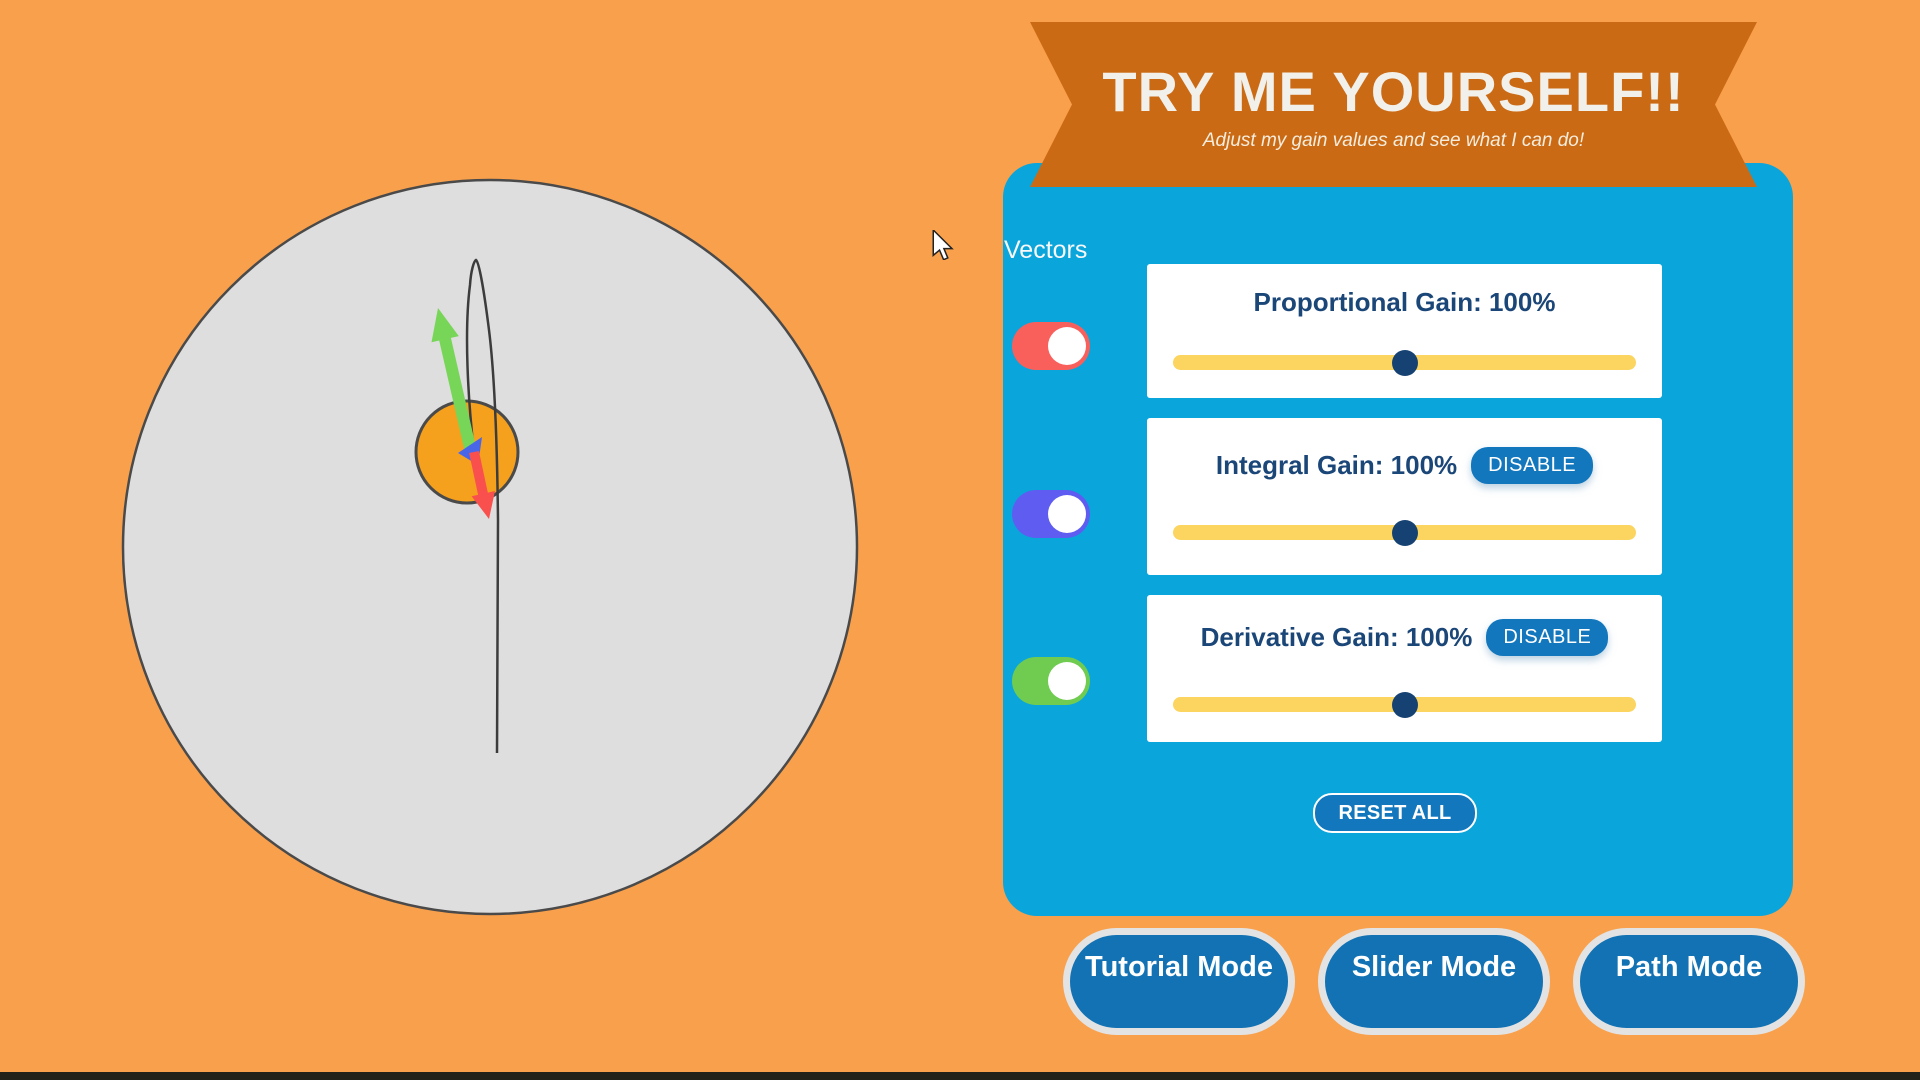 The width and height of the screenshot is (1920, 1080). I want to click on proportional-gain-title: Proportional Gain: 100%, so click(1404, 301).